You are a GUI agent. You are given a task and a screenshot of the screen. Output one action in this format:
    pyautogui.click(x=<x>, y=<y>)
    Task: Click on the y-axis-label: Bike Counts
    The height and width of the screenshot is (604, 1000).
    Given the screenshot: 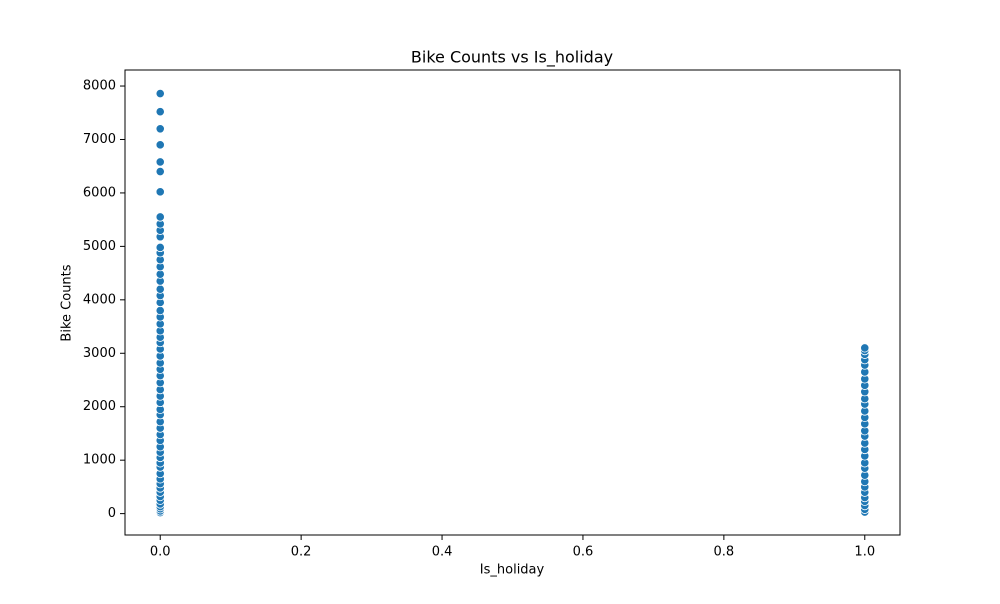 What is the action you would take?
    pyautogui.click(x=67, y=302)
    